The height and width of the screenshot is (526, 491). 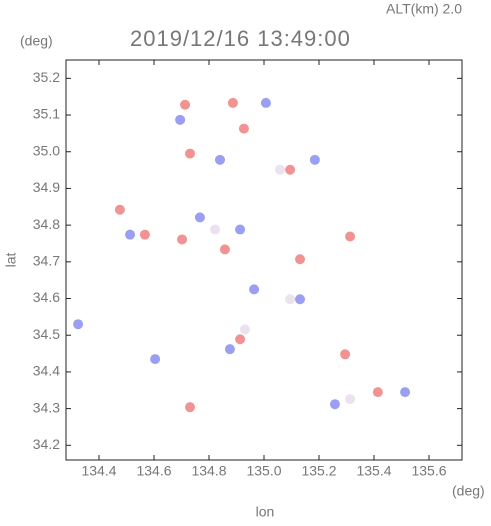 I want to click on x-unit: (deg), so click(x=468, y=491).